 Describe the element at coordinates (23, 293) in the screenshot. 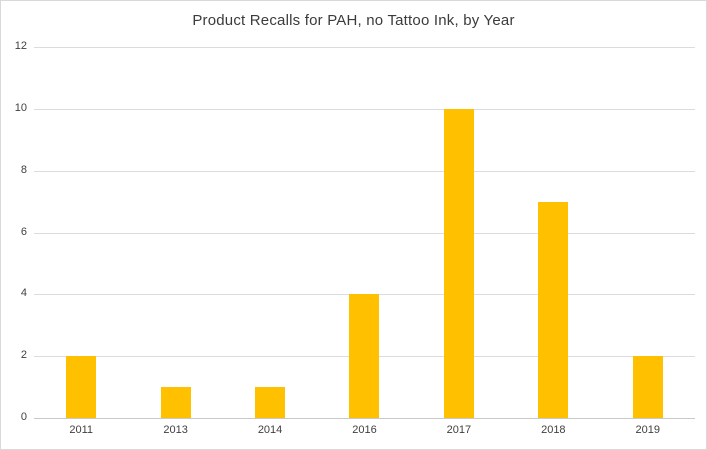

I see `y-axis-tick-label: 4` at that location.